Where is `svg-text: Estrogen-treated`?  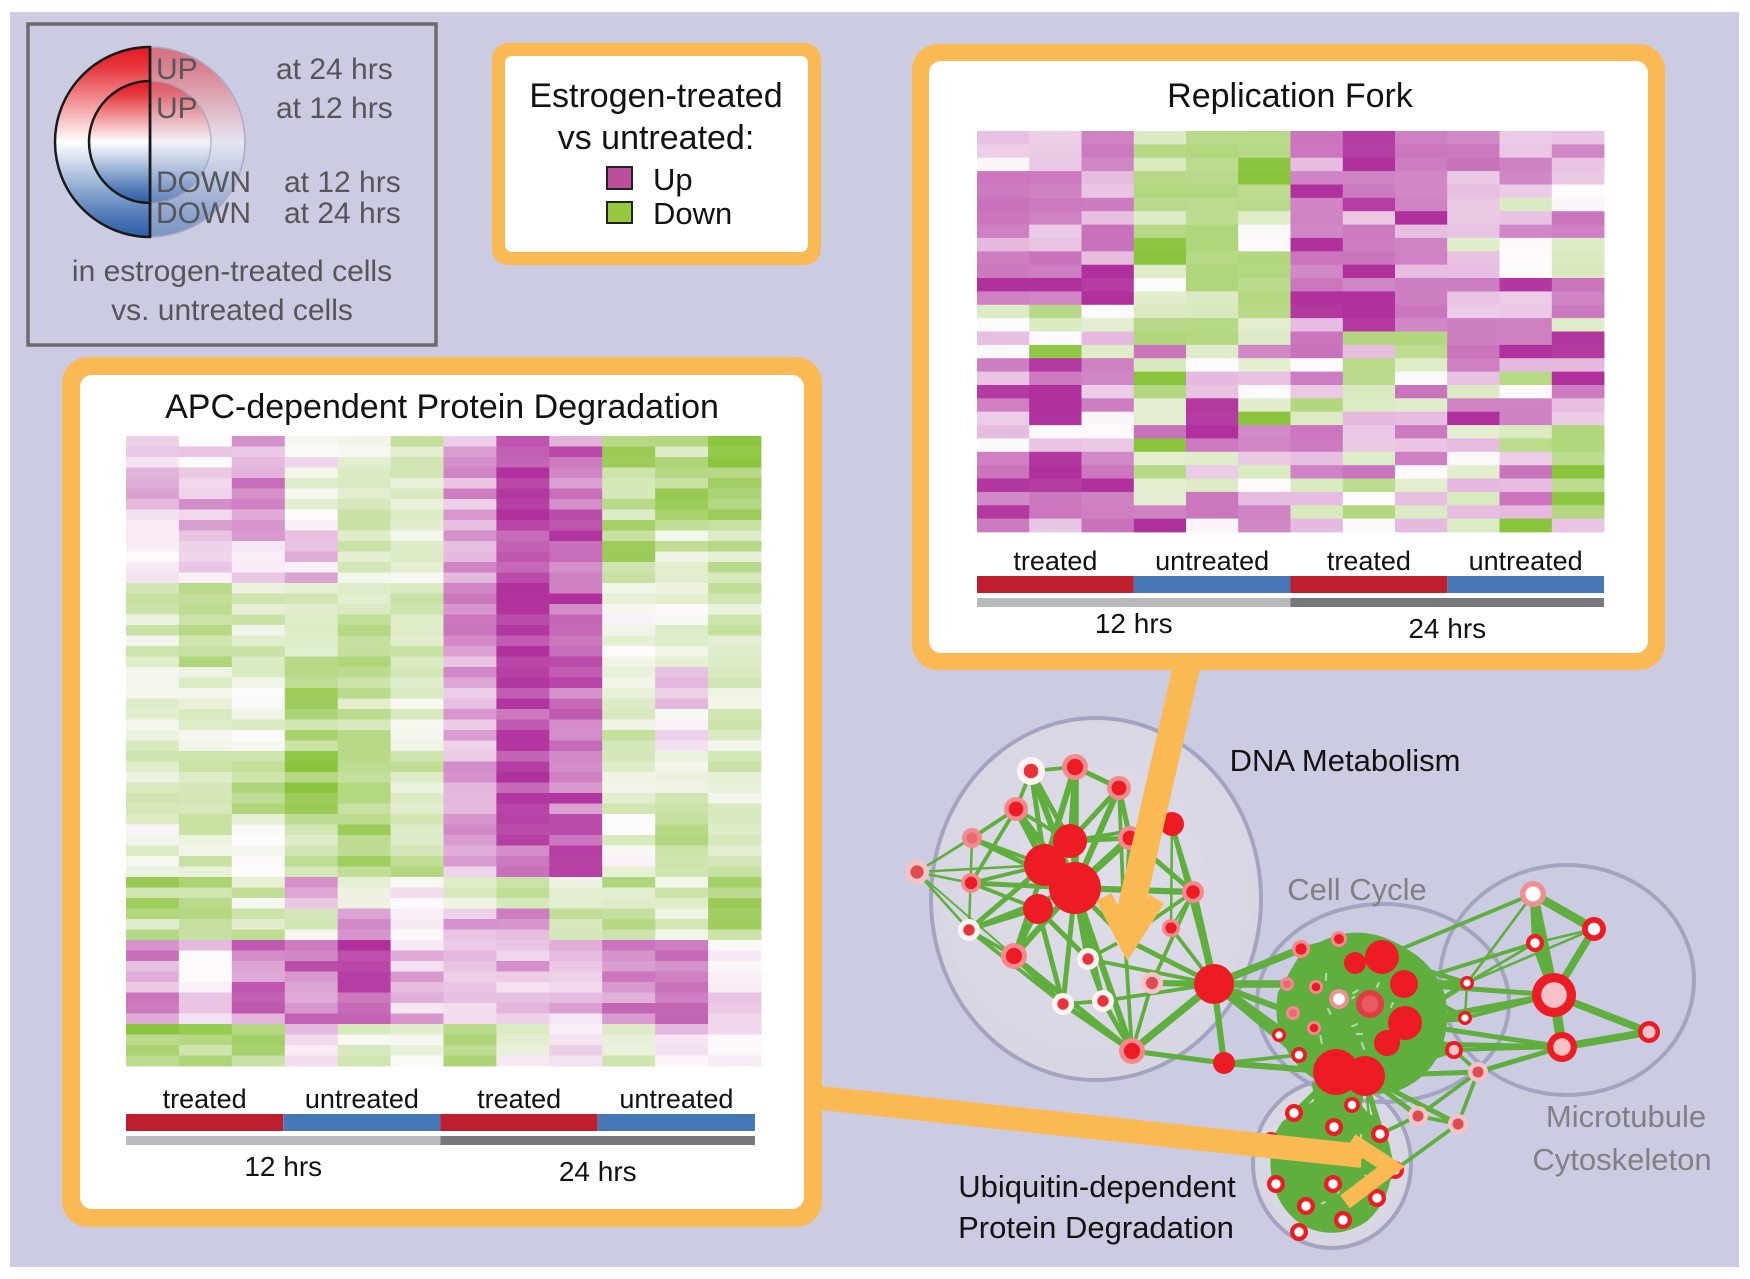 svg-text: Estrogen-treated is located at coordinates (655, 96).